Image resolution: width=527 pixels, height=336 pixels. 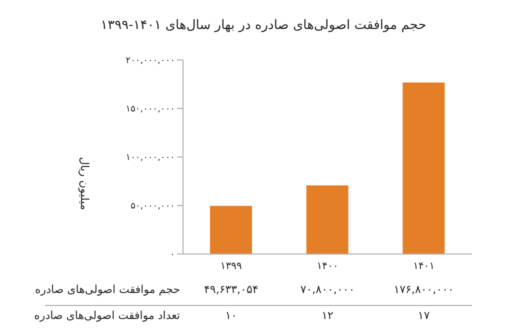 What do you see at coordinates (107, 315) in the screenshot?
I see `text: تعداد موافقت اصولی‌های صادره` at bounding box center [107, 315].